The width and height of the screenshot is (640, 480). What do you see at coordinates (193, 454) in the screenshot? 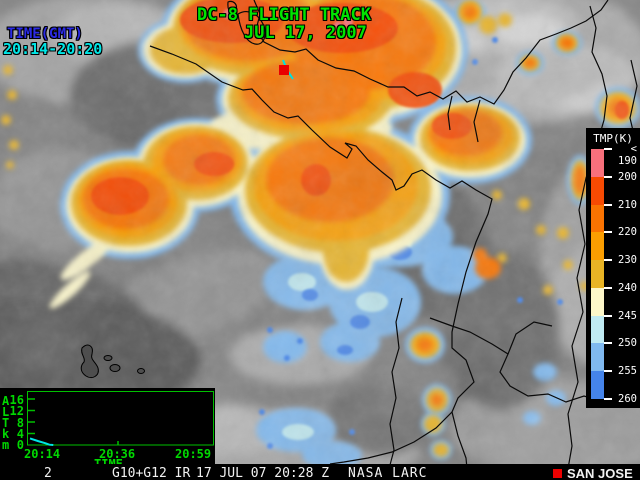
I see `x-tick-label: 20:59` at bounding box center [193, 454].